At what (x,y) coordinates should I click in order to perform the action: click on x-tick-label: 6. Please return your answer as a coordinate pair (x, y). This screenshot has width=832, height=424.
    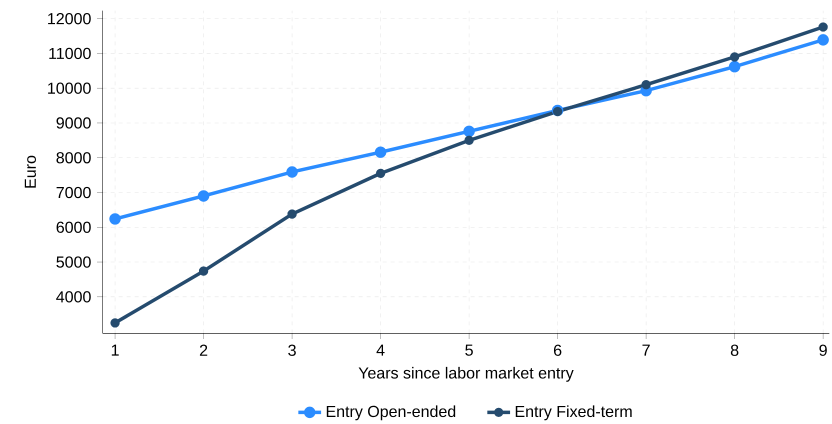
    Looking at the image, I should click on (558, 350).